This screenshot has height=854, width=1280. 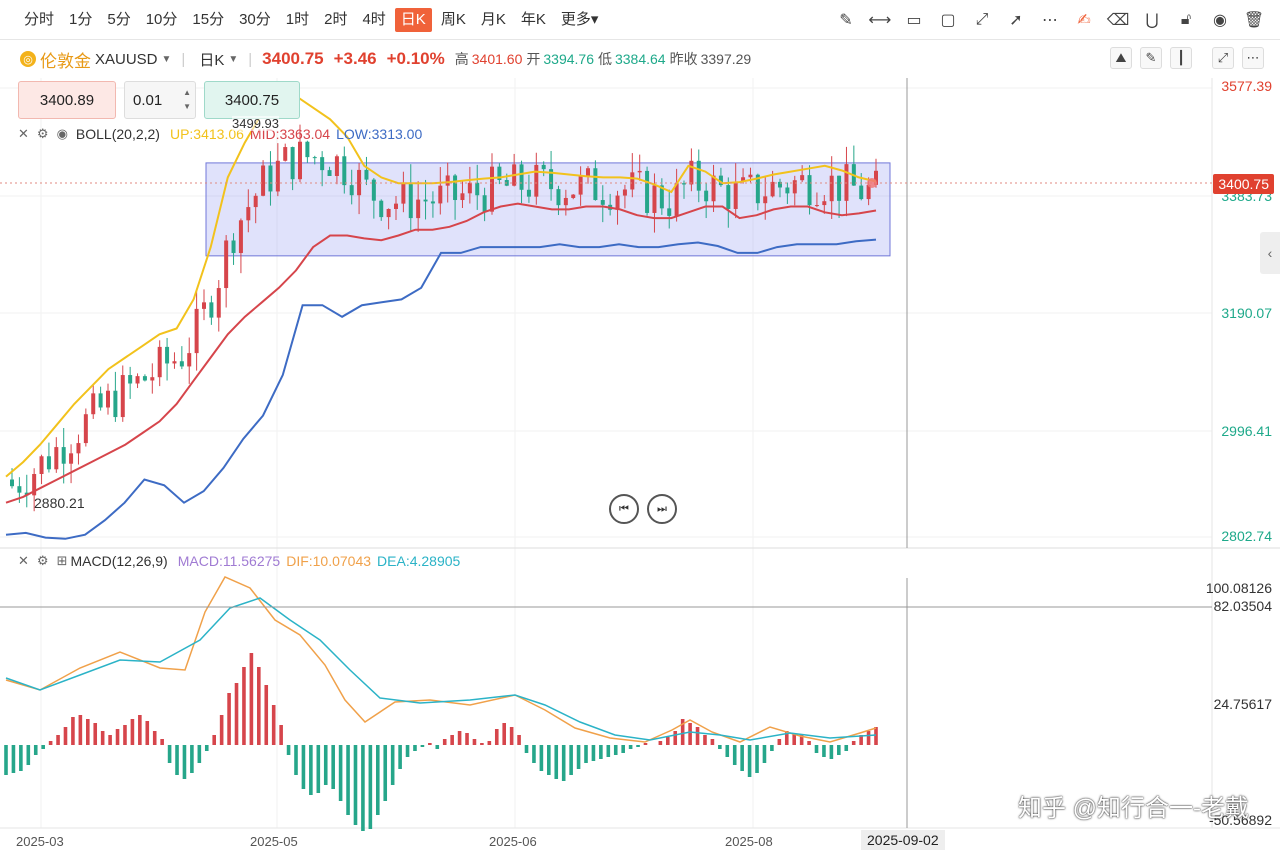 What do you see at coordinates (39, 19) in the screenshot?
I see `period-tab: 分时` at bounding box center [39, 19].